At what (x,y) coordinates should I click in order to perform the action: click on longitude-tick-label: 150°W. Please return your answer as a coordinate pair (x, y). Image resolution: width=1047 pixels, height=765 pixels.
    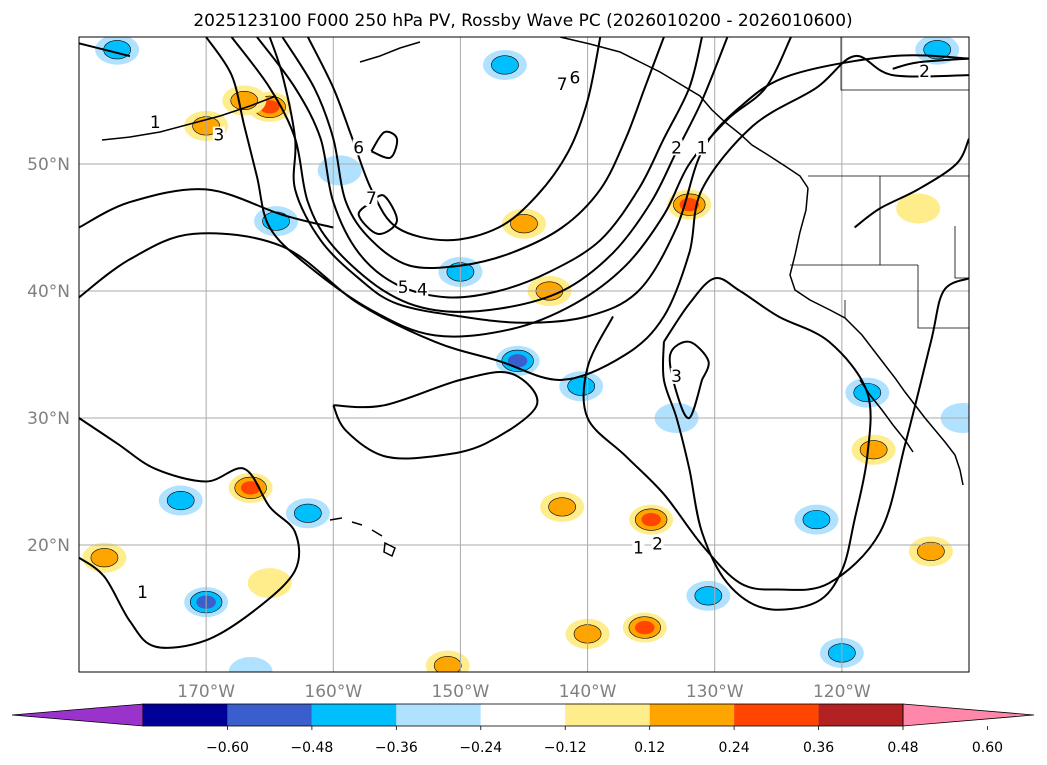
    Looking at the image, I should click on (461, 692).